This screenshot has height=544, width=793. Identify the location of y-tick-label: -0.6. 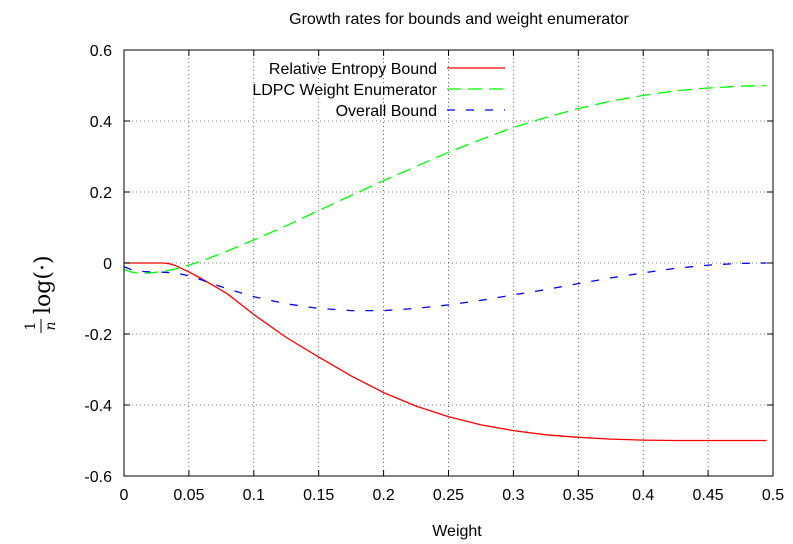
(98, 477).